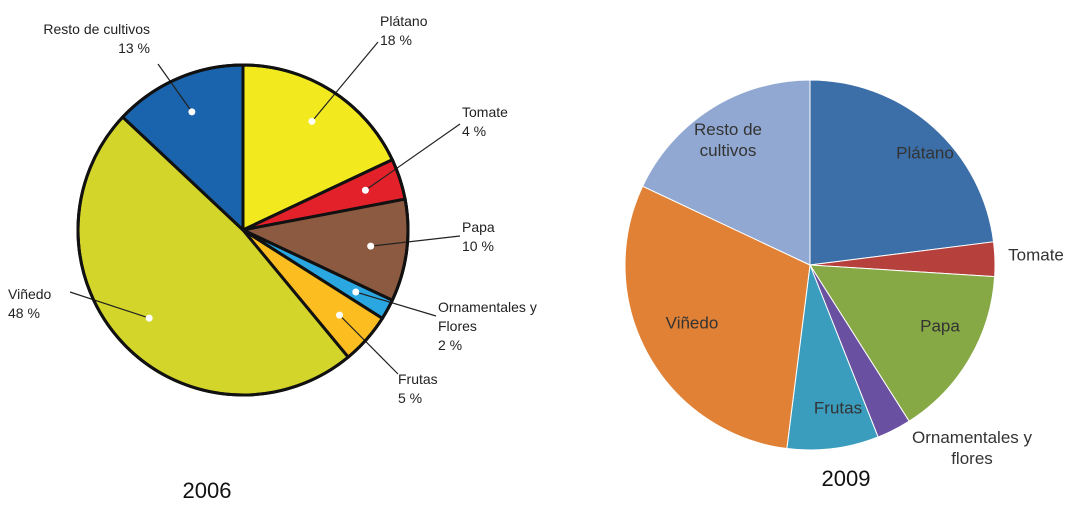  I want to click on value-label: 18 %, so click(396, 40).